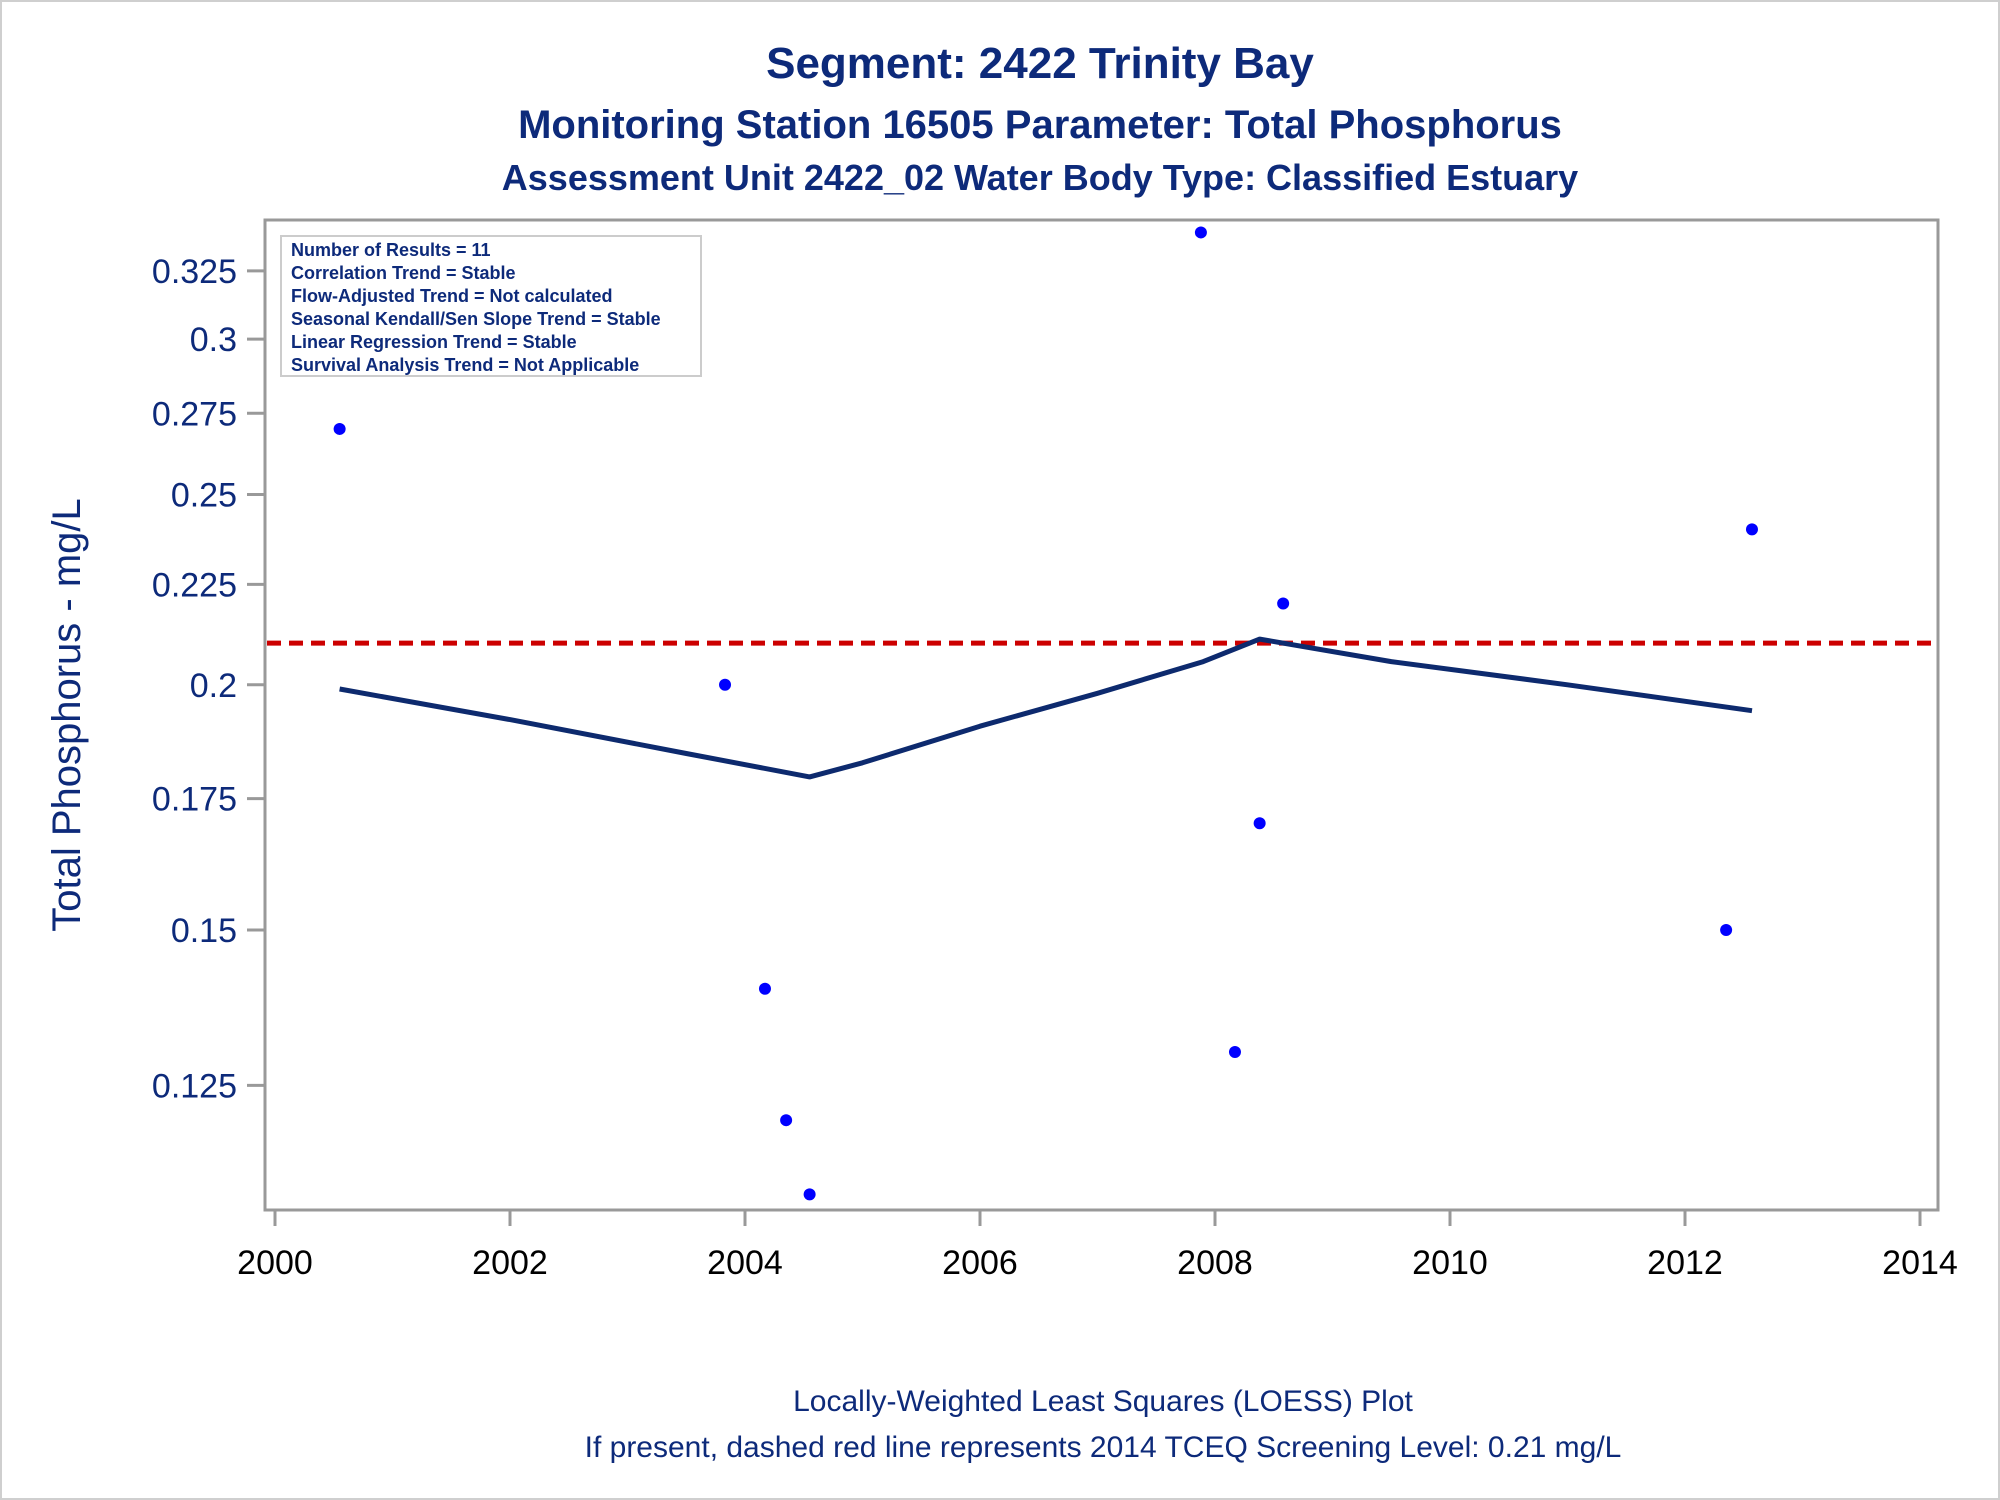 The image size is (2000, 1500). What do you see at coordinates (465, 365) in the screenshot?
I see `stats-line: Survival Analysis Trend = Not Applicable` at bounding box center [465, 365].